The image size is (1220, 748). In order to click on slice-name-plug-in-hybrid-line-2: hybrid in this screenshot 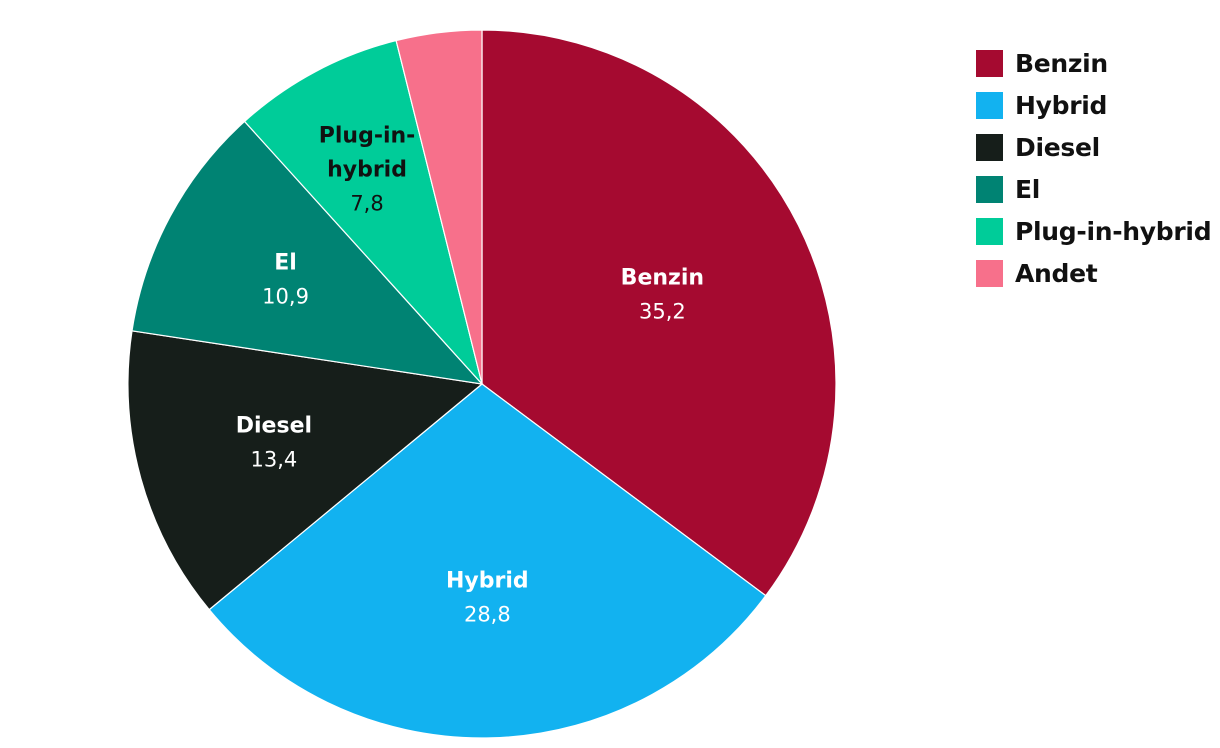, I will do `click(367, 169)`.